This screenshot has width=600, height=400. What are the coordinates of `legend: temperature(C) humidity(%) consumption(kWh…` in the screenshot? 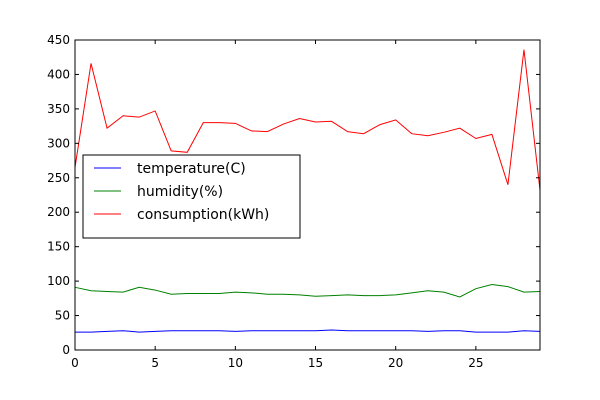 It's located at (191, 196).